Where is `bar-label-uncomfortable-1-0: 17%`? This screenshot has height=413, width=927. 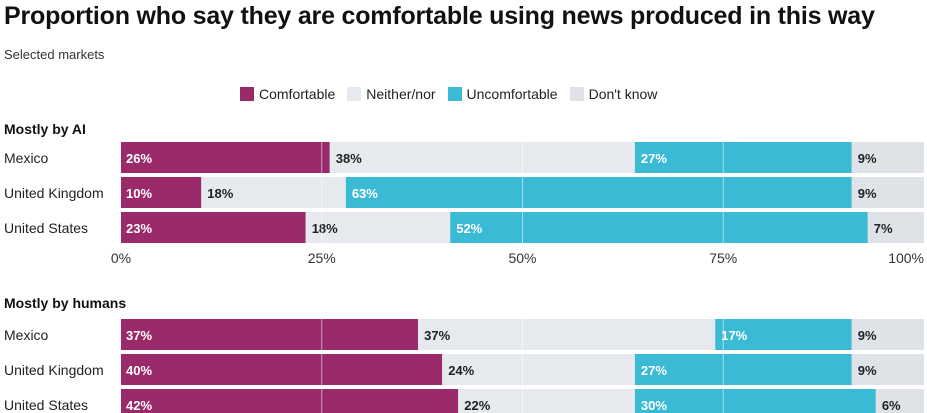
bar-label-uncomfortable-1-0: 17% is located at coordinates (734, 335).